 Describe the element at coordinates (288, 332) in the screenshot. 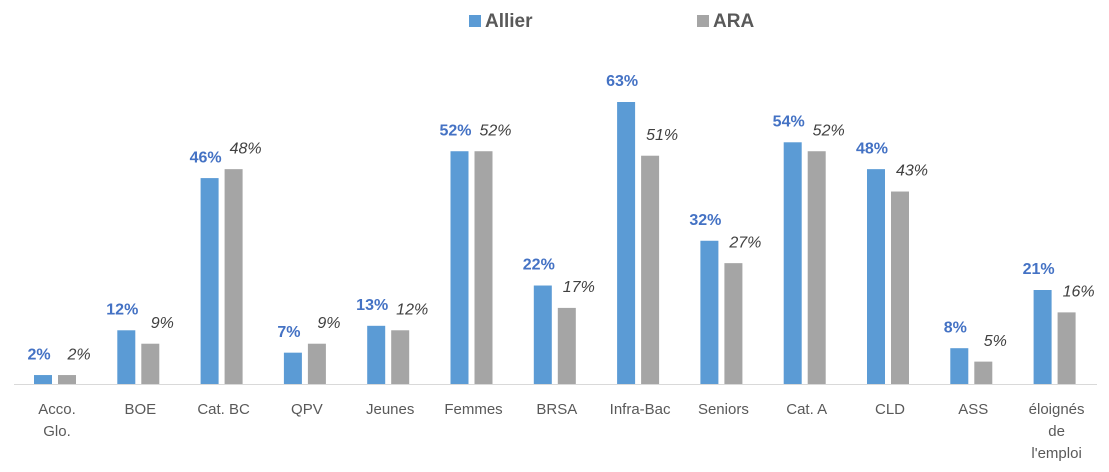

I see `data-label: 7%` at that location.